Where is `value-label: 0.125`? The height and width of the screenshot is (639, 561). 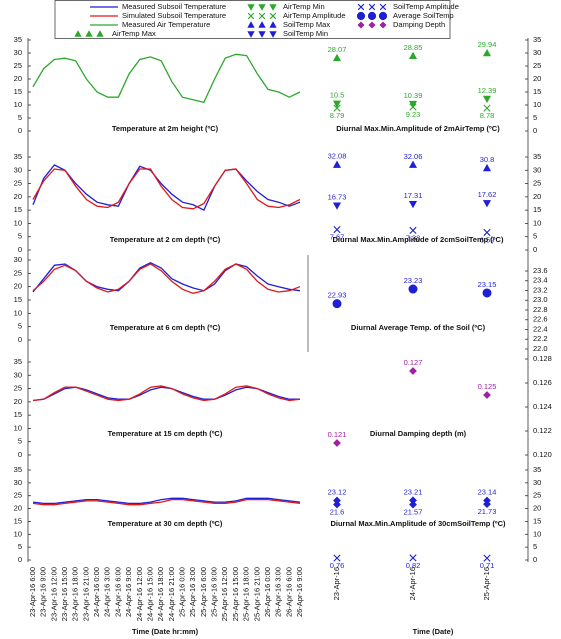
value-label: 0.125 is located at coordinates (487, 386).